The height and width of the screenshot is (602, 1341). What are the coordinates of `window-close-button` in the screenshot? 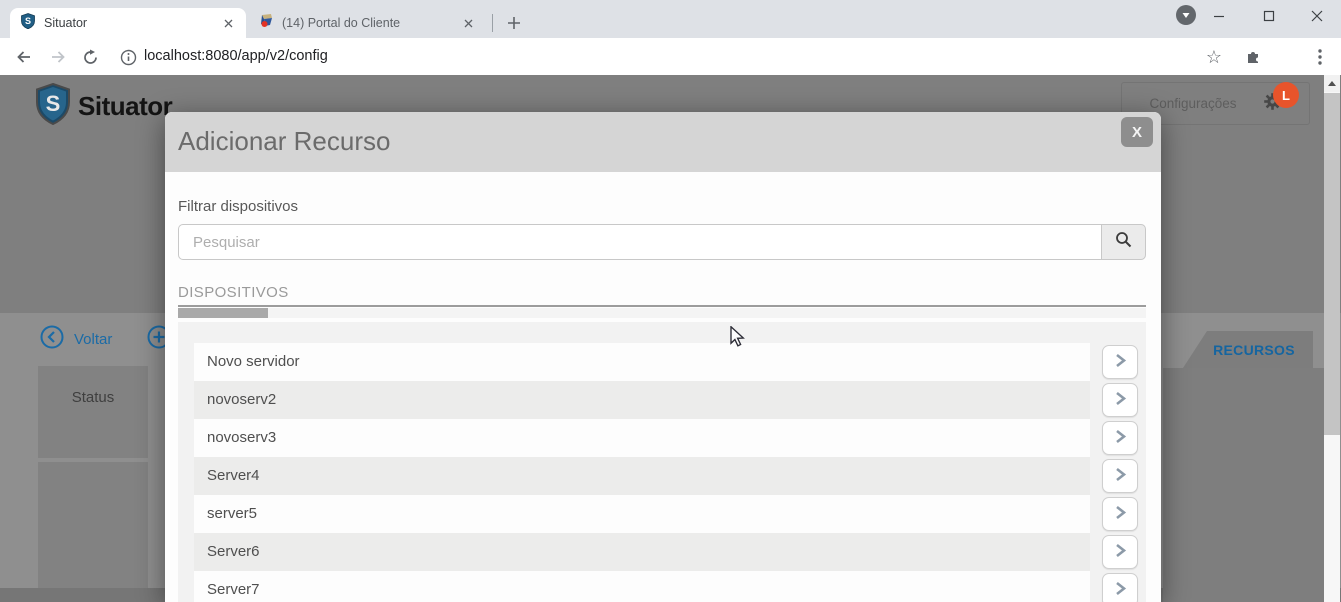 It's located at (1317, 15).